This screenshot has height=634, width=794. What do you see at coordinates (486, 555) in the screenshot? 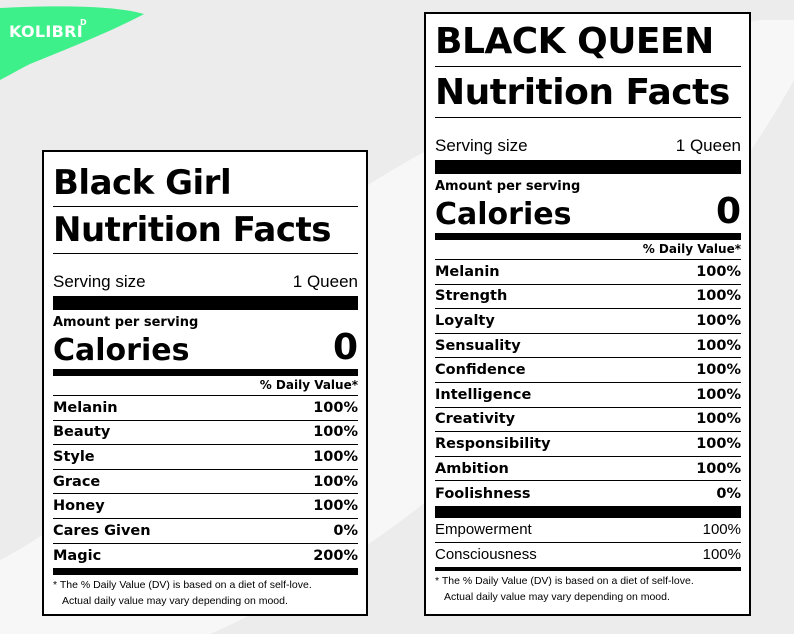
I see `extra-name: Consciousness` at bounding box center [486, 555].